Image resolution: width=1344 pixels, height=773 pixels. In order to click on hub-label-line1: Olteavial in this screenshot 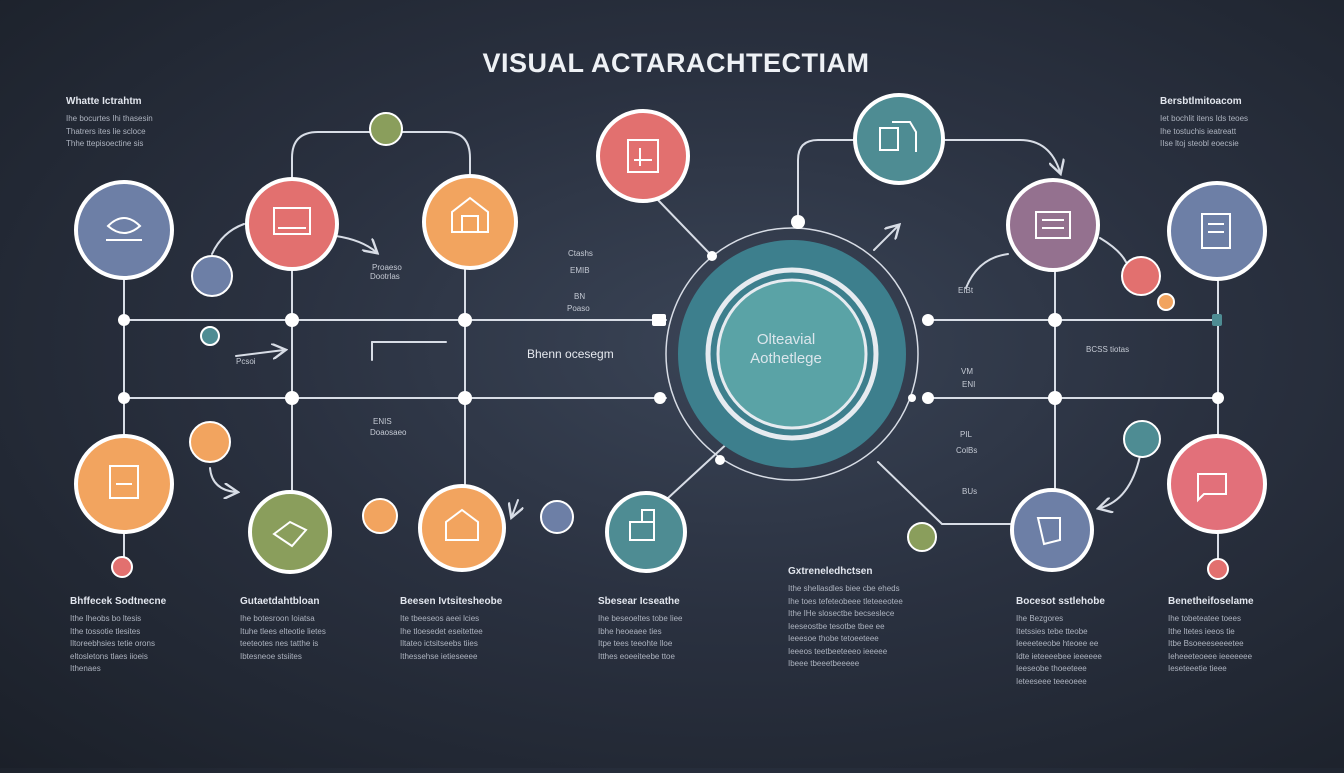, I will do `click(786, 339)`.